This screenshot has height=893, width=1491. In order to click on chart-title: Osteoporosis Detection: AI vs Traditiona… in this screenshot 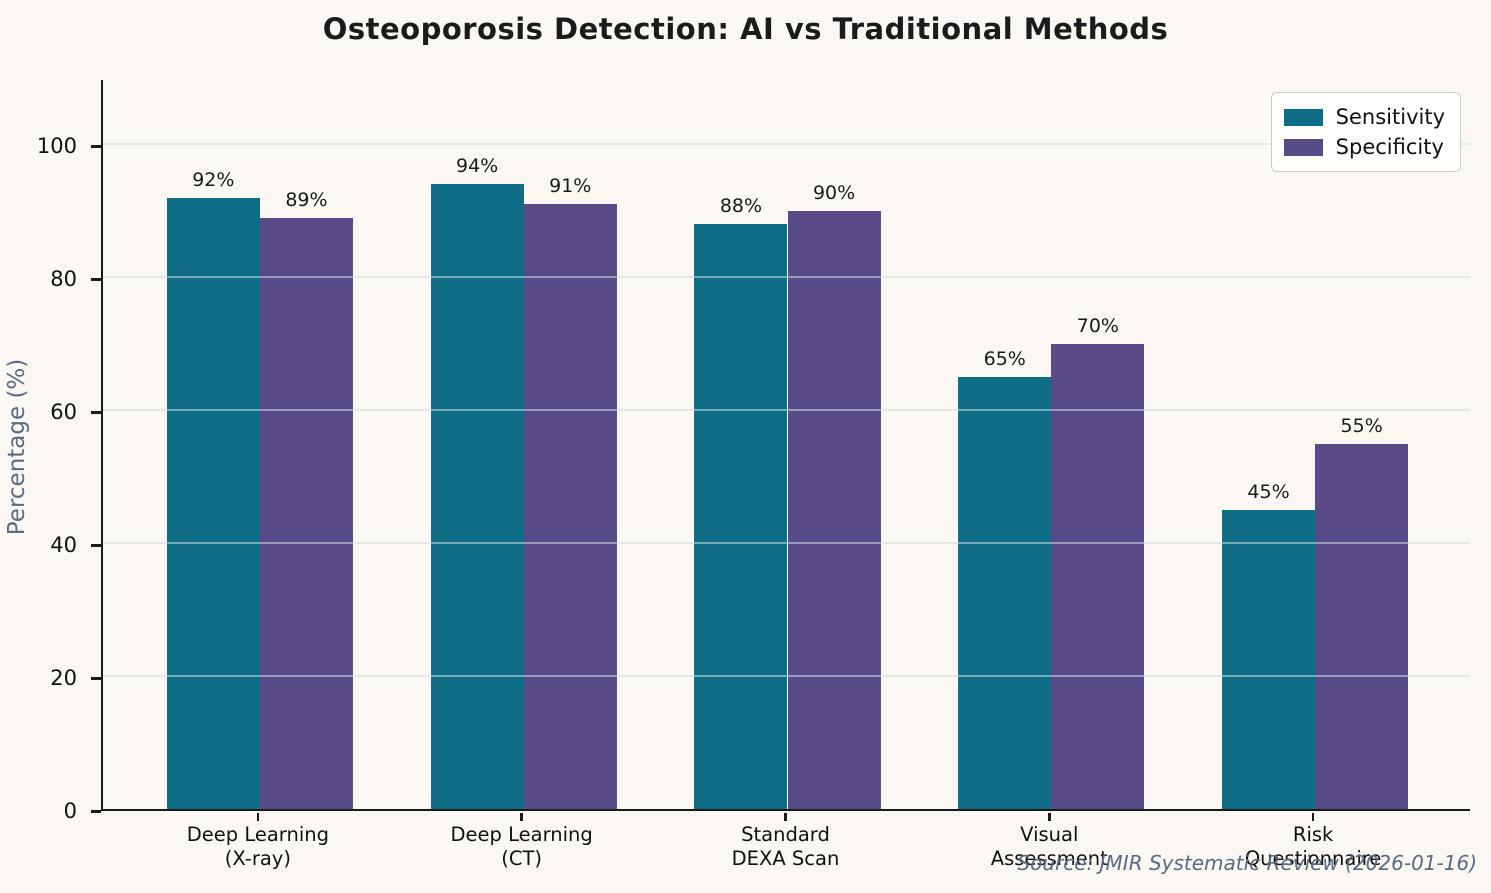, I will do `click(745, 29)`.